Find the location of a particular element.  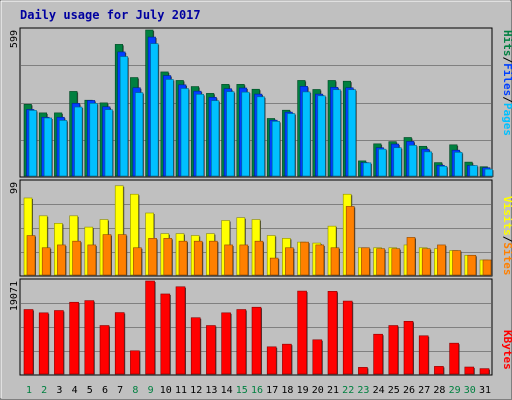

ymax-label-visits-panel: 99 is located at coordinates (14, 188).